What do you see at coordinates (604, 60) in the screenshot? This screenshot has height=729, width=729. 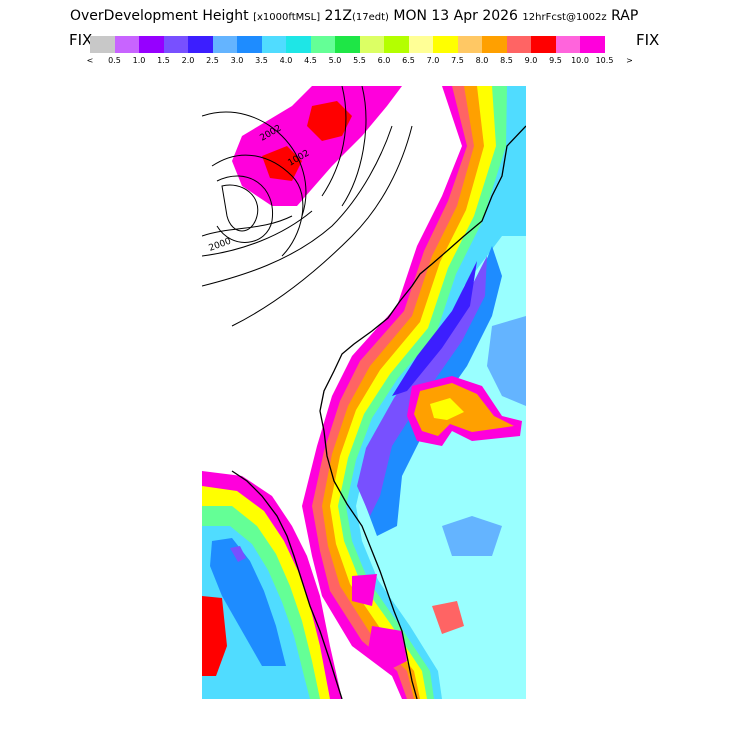 I see `scale-tick-label: 10.5` at bounding box center [604, 60].